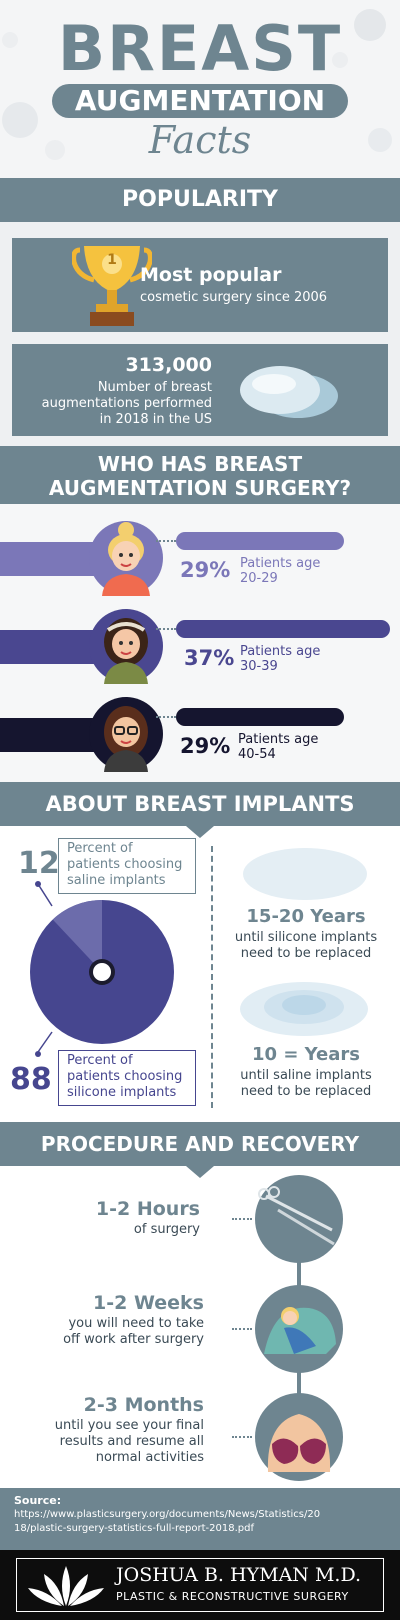 Image resolution: width=400 pixels, height=1620 pixels. What do you see at coordinates (200, 832) in the screenshot?
I see `implants-notch` at bounding box center [200, 832].